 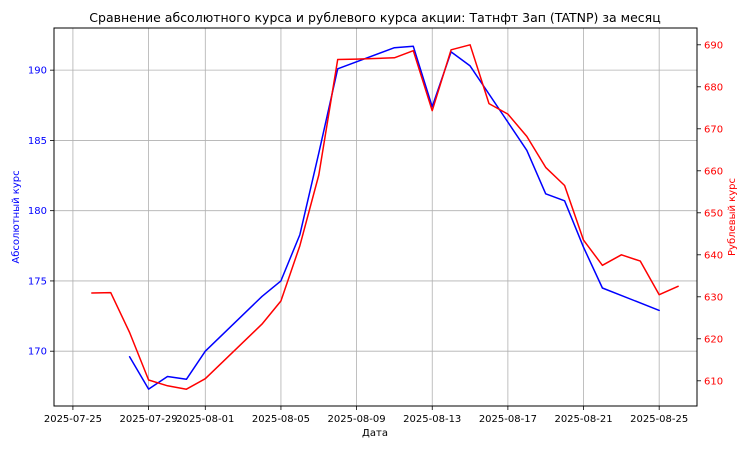 I want to click on x-tick-label: 2025-07-29, so click(x=148, y=419).